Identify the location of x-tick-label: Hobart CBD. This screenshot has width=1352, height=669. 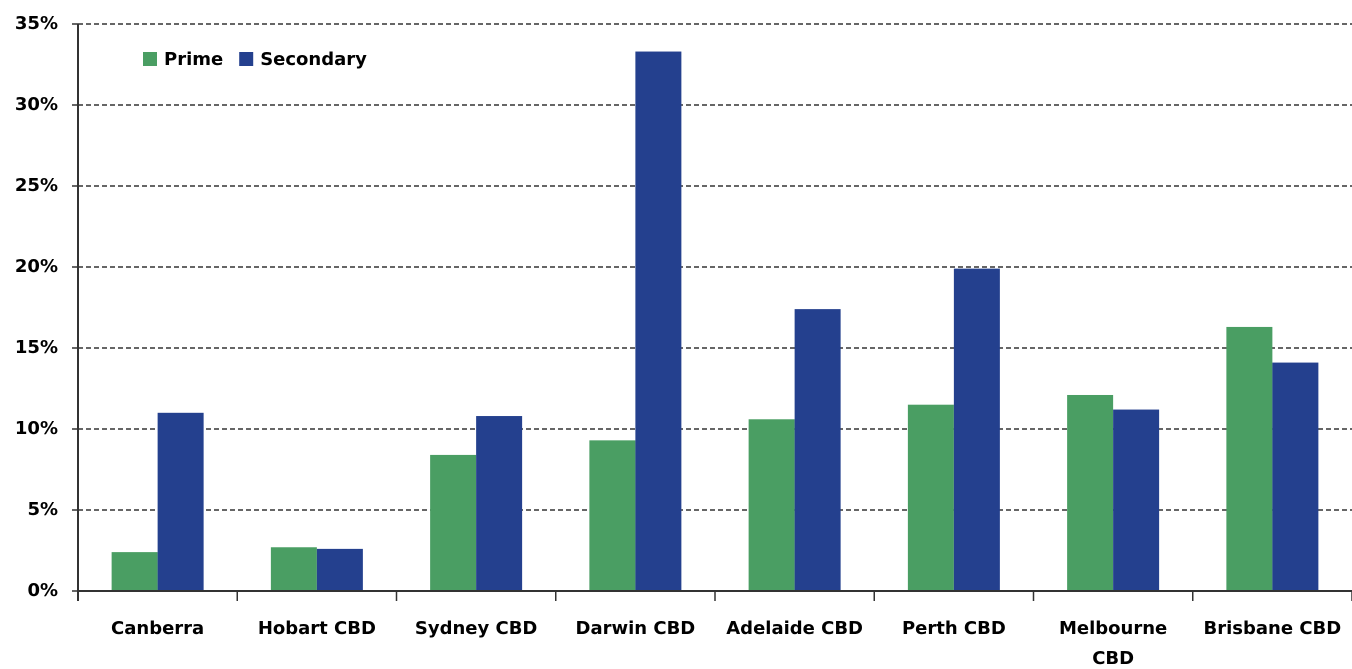
(316, 628).